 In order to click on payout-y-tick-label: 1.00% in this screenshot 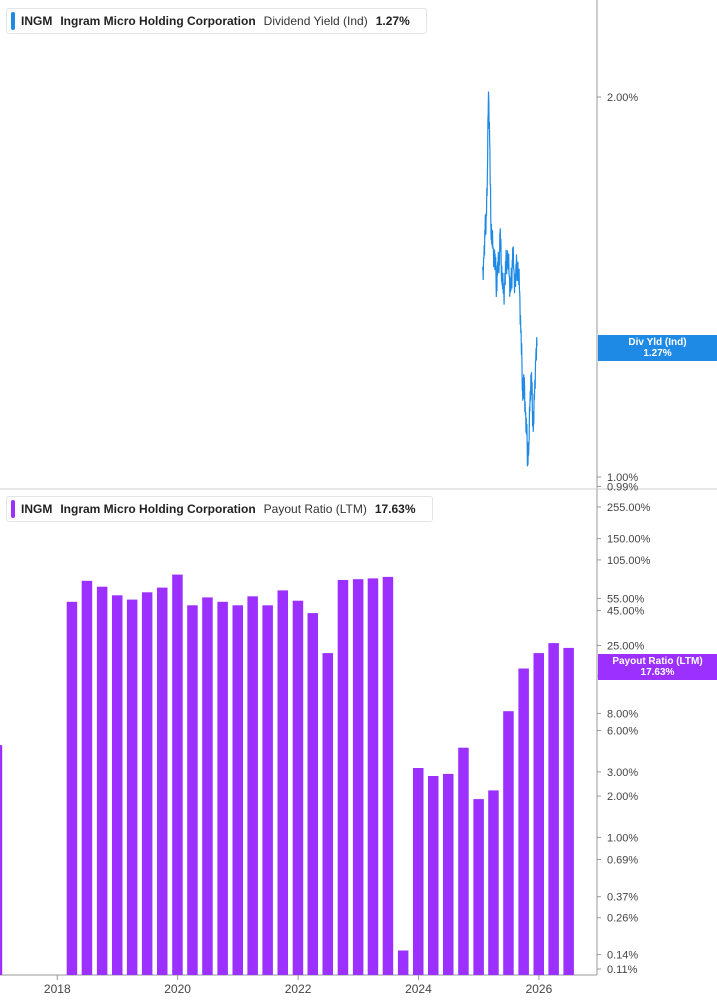, I will do `click(622, 838)`.